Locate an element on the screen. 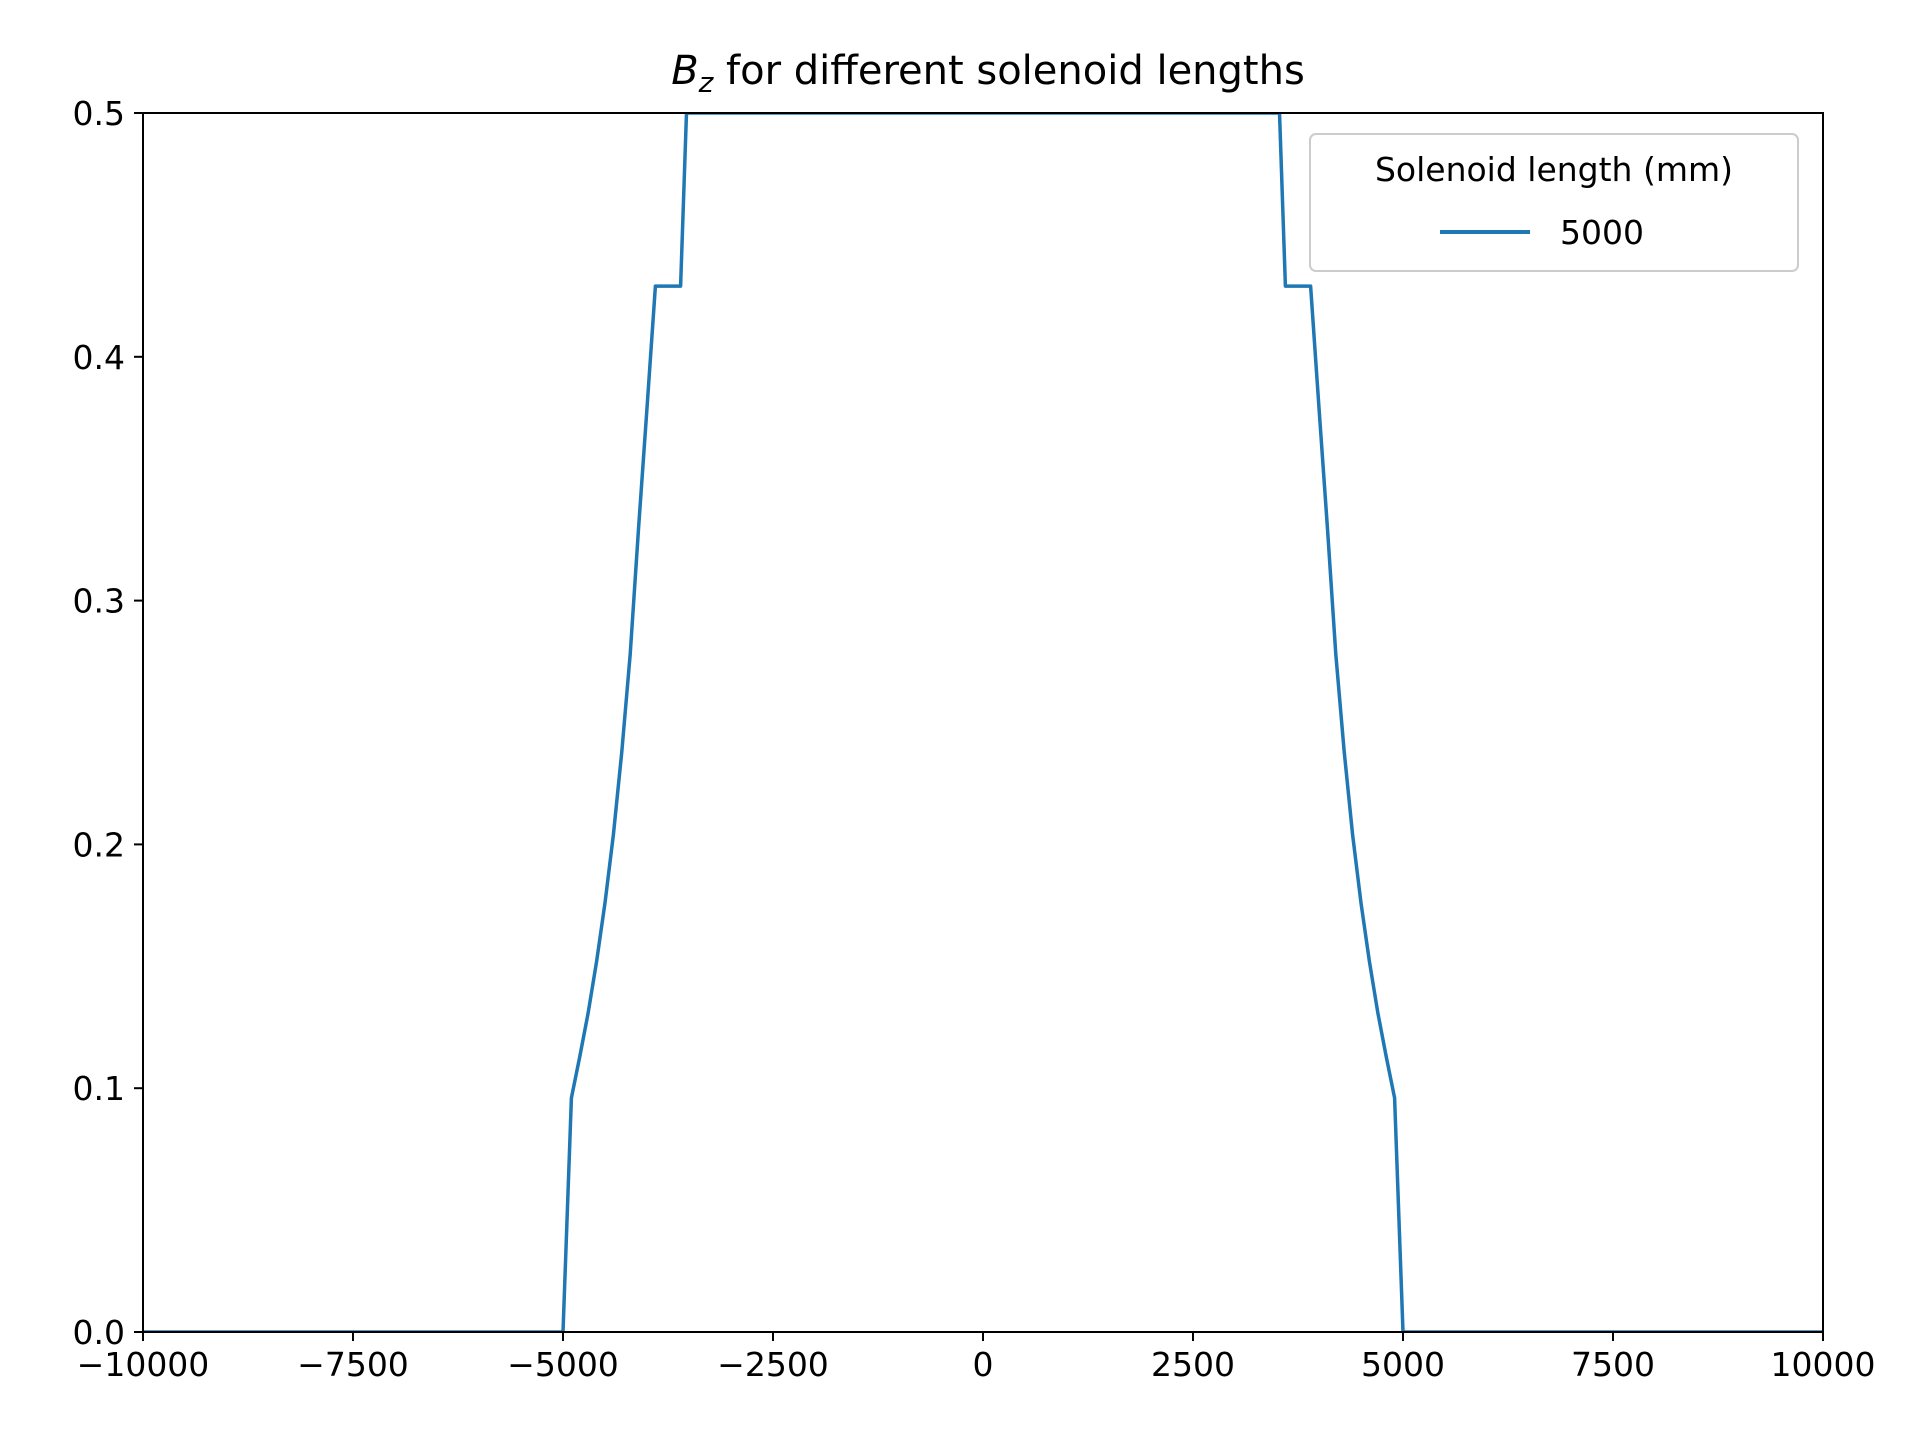  legend: Solenoid length (mm) 5000 is located at coordinates (1554, 202).